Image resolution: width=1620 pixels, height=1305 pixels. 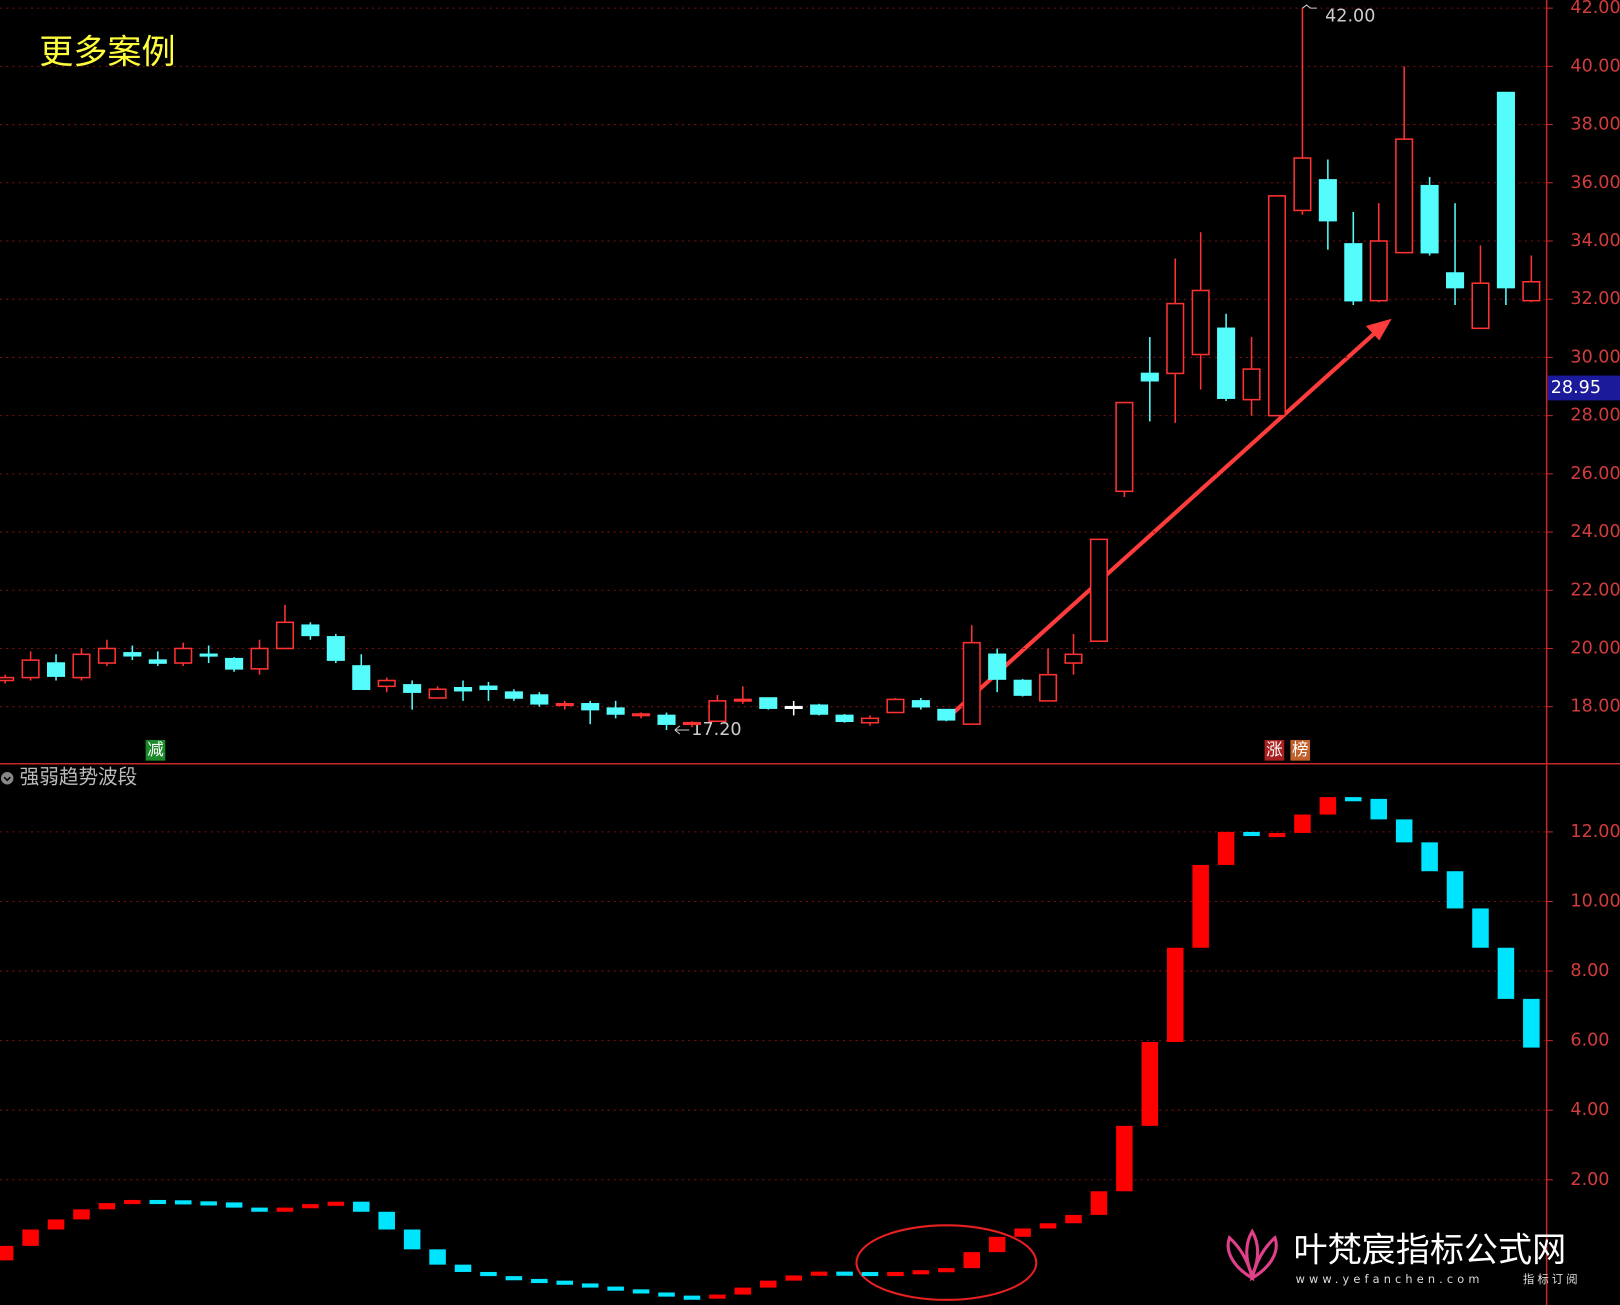 I want to click on y-tick-label: 34.00, so click(x=1595, y=241).